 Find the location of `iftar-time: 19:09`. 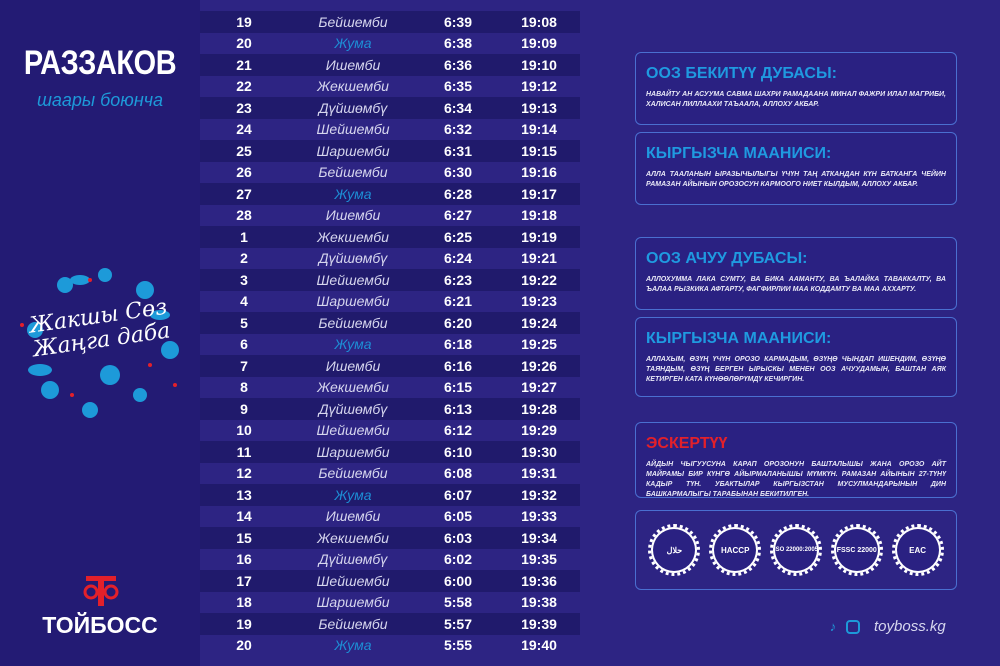

iftar-time: 19:09 is located at coordinates (539, 43).